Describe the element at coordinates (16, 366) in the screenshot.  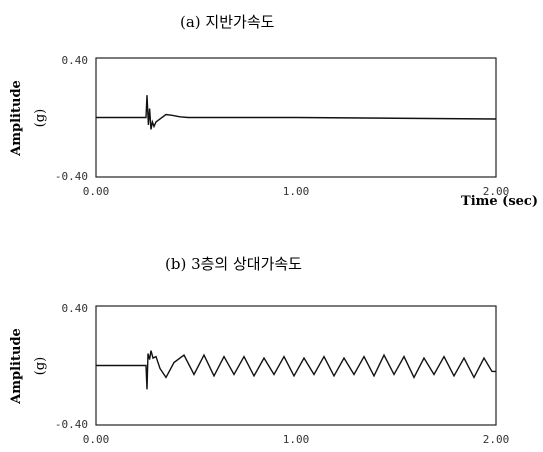
I see `panel-b-ylabel: Amplitude` at that location.